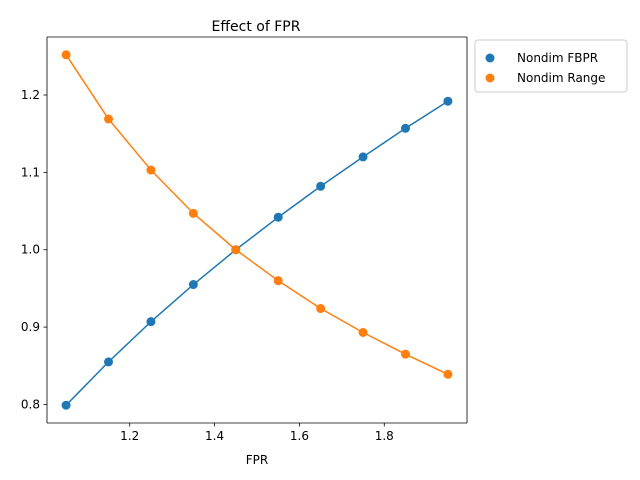 This screenshot has width=640, height=480. Describe the element at coordinates (299, 436) in the screenshot. I see `x-tick-label: 1.6` at that location.